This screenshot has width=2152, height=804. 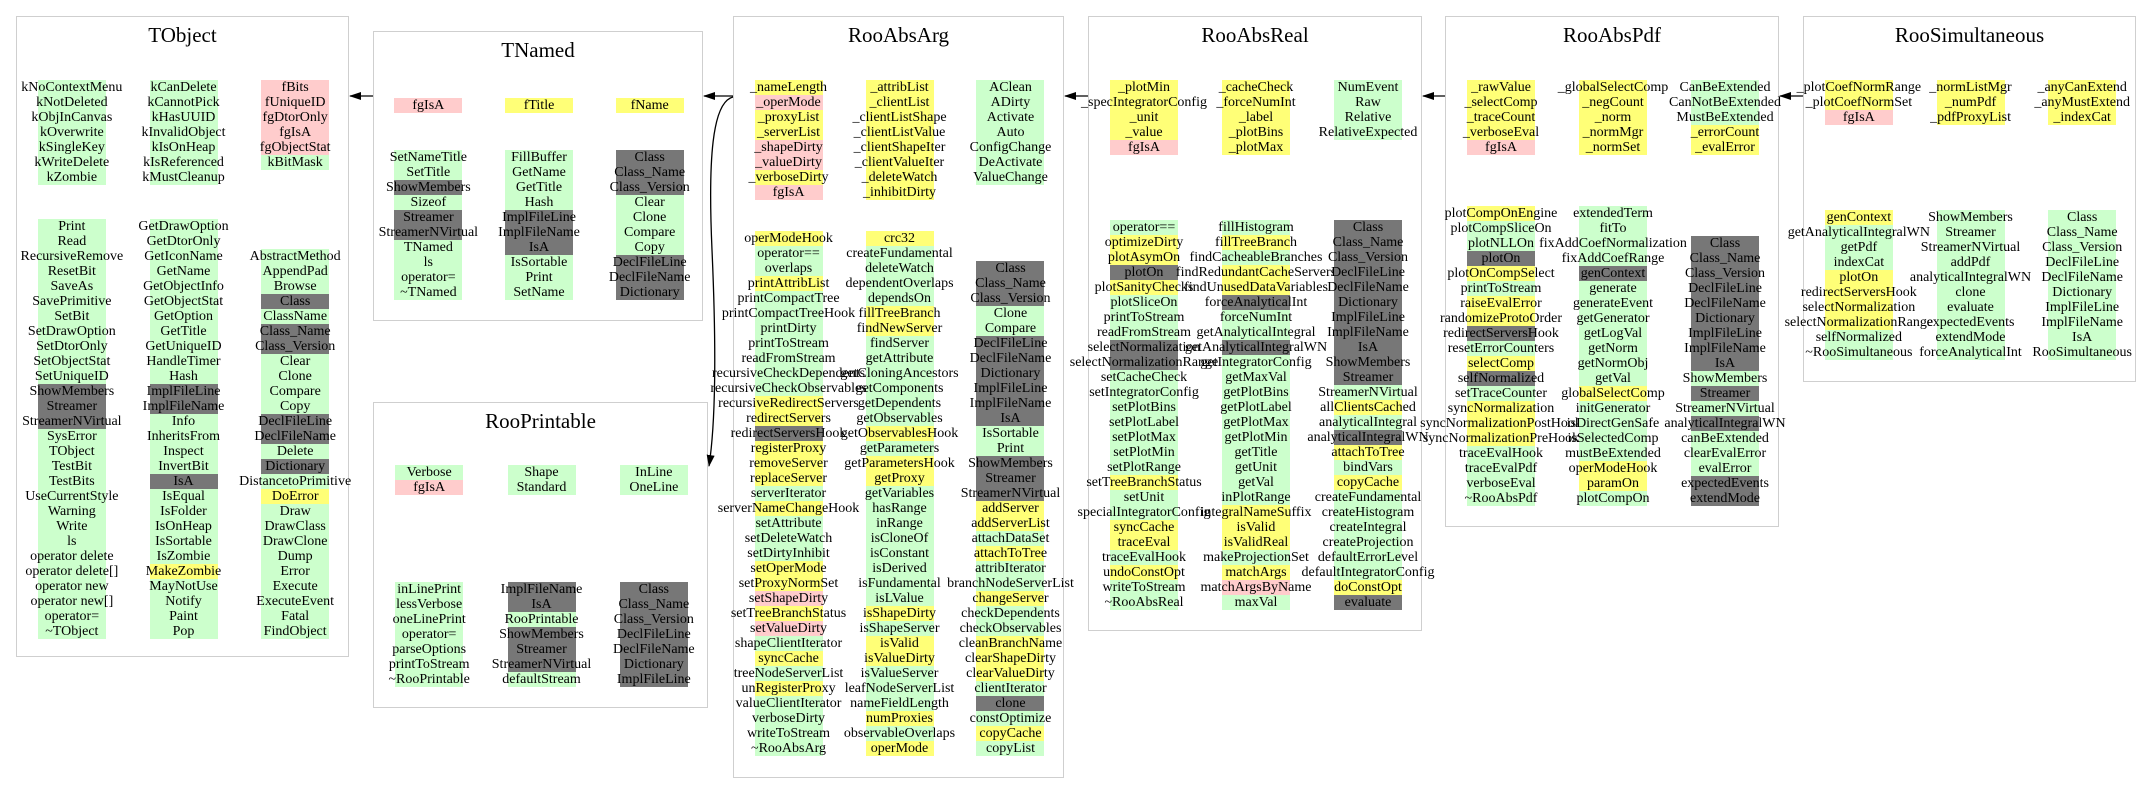 What do you see at coordinates (788, 238) in the screenshot?
I see `method-item: operModeHook` at bounding box center [788, 238].